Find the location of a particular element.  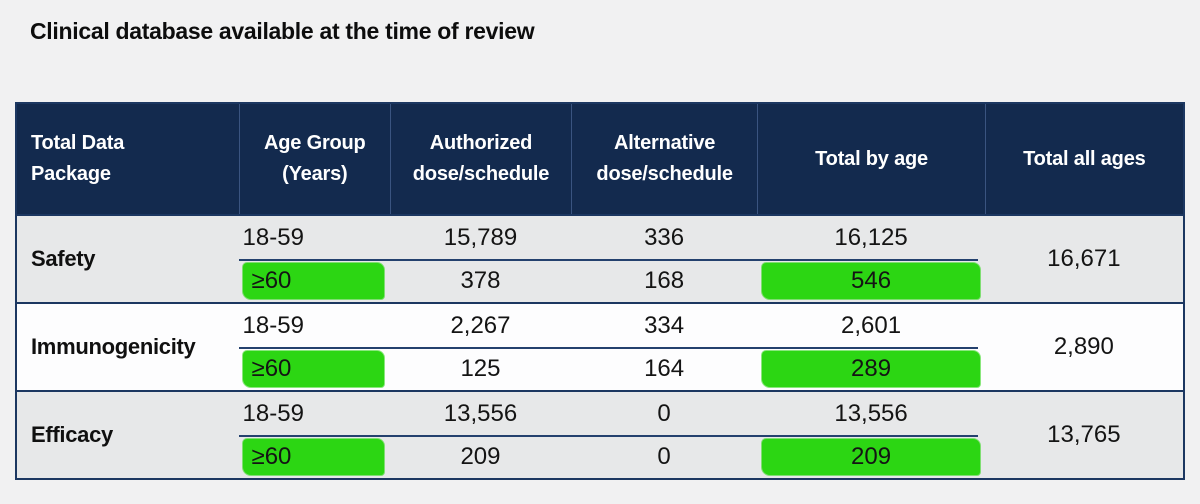

header-line: (Years) is located at coordinates (315, 174).